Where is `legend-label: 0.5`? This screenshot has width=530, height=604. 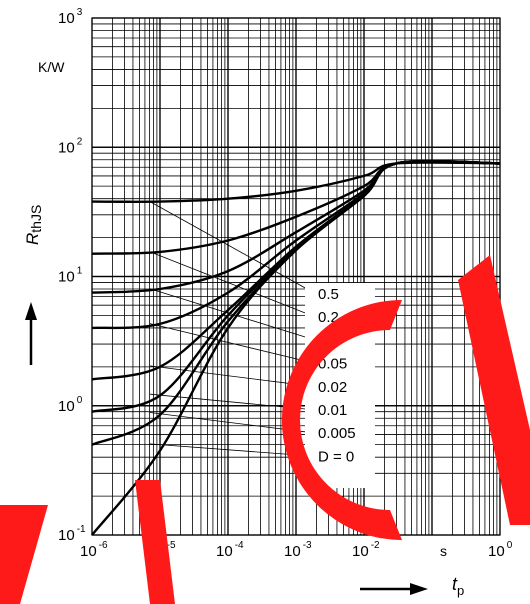
legend-label: 0.5 is located at coordinates (328, 294).